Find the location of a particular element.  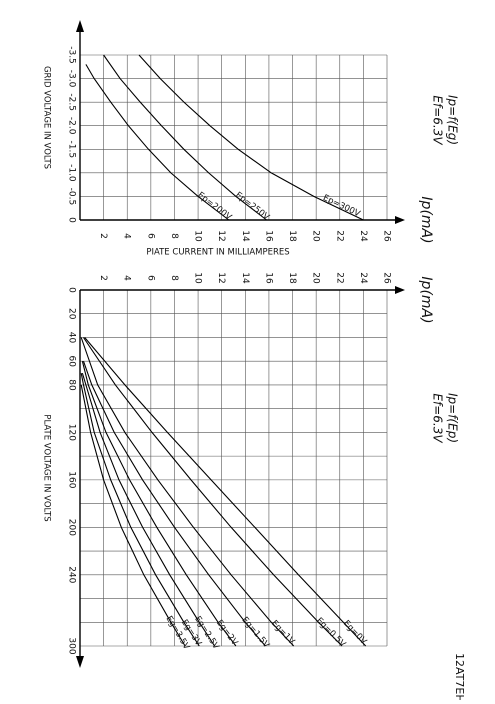

top-current-tick-label: 12 is located at coordinates (221, 235).